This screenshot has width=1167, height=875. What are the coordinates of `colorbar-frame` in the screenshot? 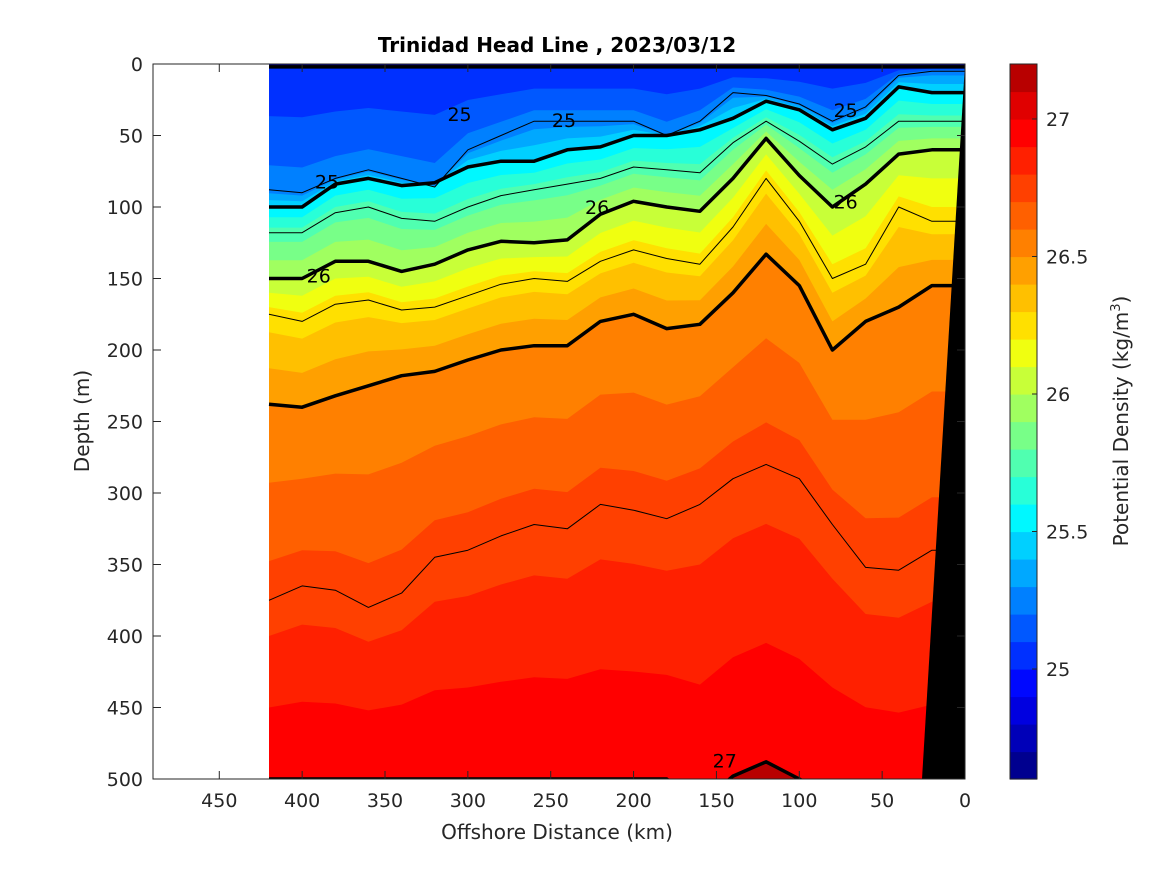 It's located at (1023, 421).